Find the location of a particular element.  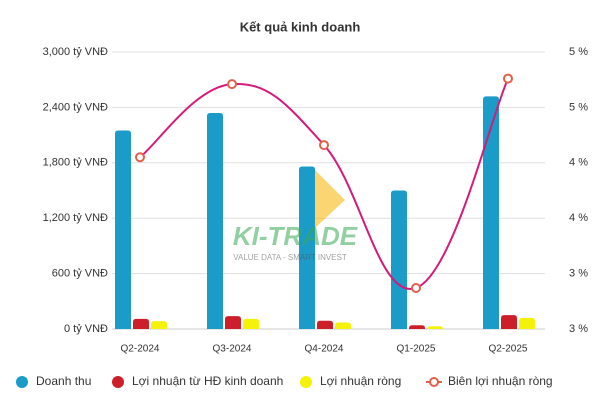

legend-label: Lợi nhuận từ HĐ kinh doanh is located at coordinates (207, 381).